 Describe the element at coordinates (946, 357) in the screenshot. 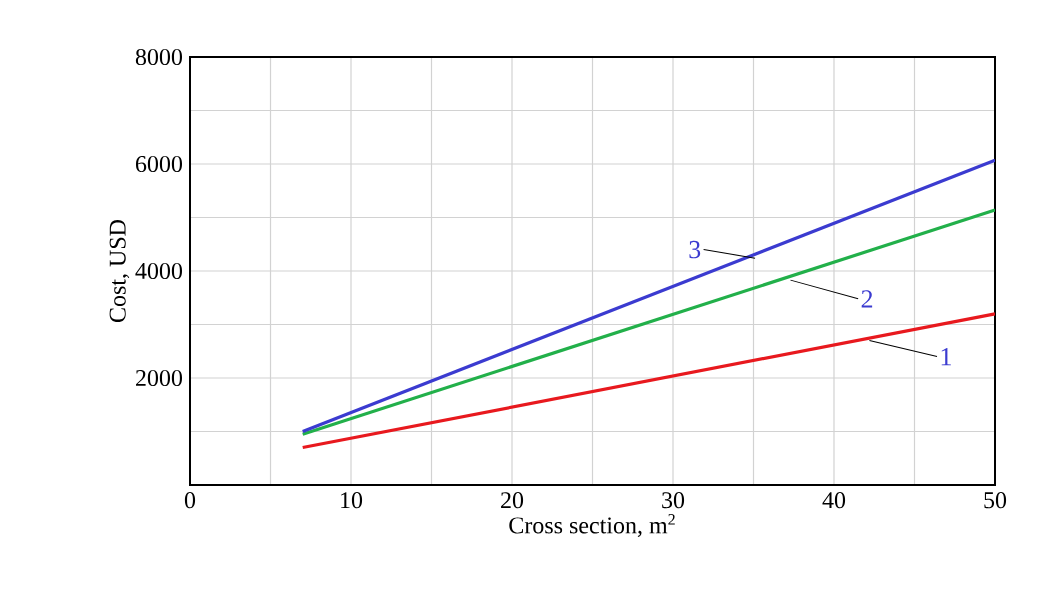

I see `annotation: 1` at that location.